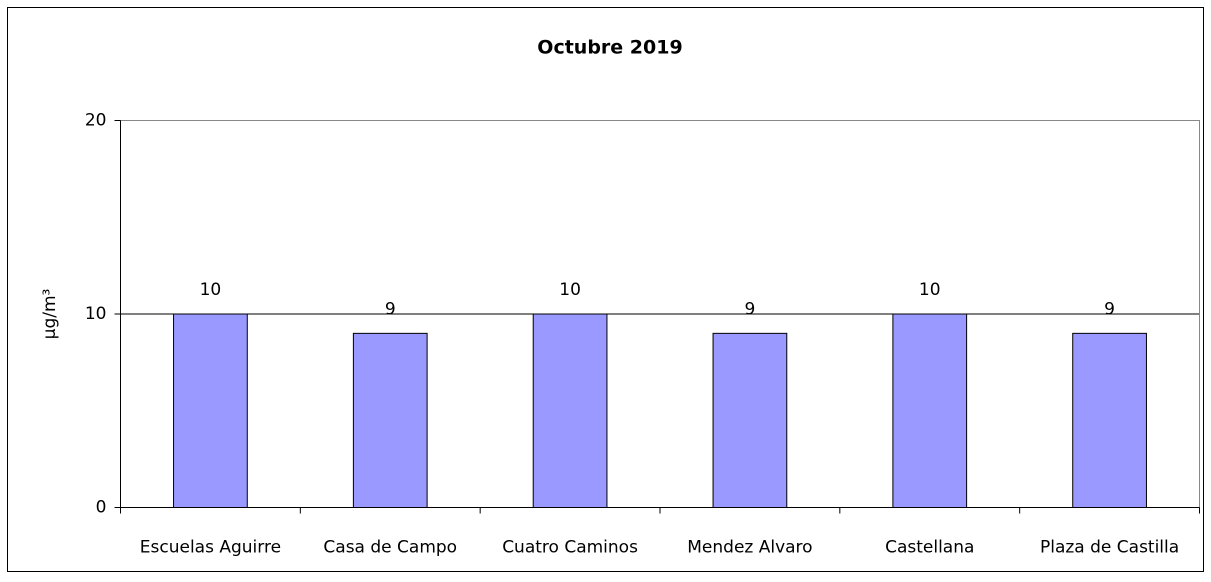  What do you see at coordinates (609, 48) in the screenshot?
I see `chart-title: Octubre 2019` at bounding box center [609, 48].